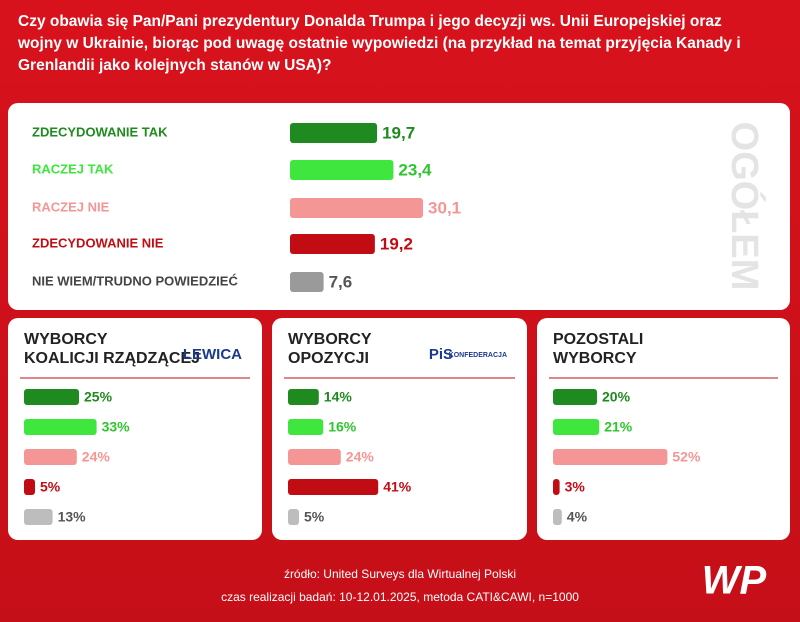 Image resolution: width=800 pixels, height=622 pixels. I want to click on value-label: 14%, so click(338, 397).